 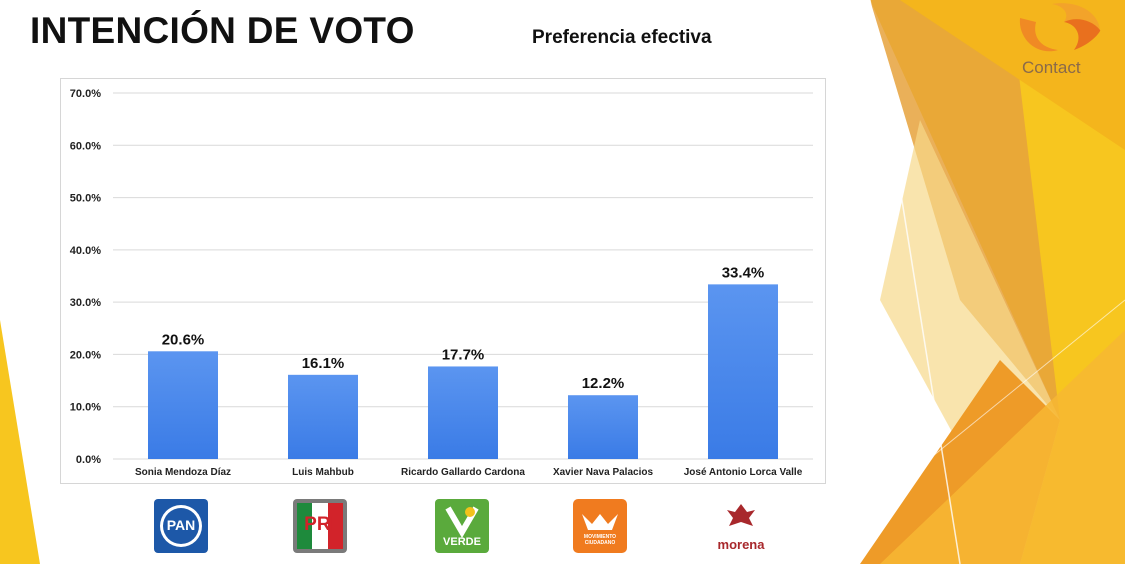 I want to click on party-label-morena: morena, so click(x=741, y=544).